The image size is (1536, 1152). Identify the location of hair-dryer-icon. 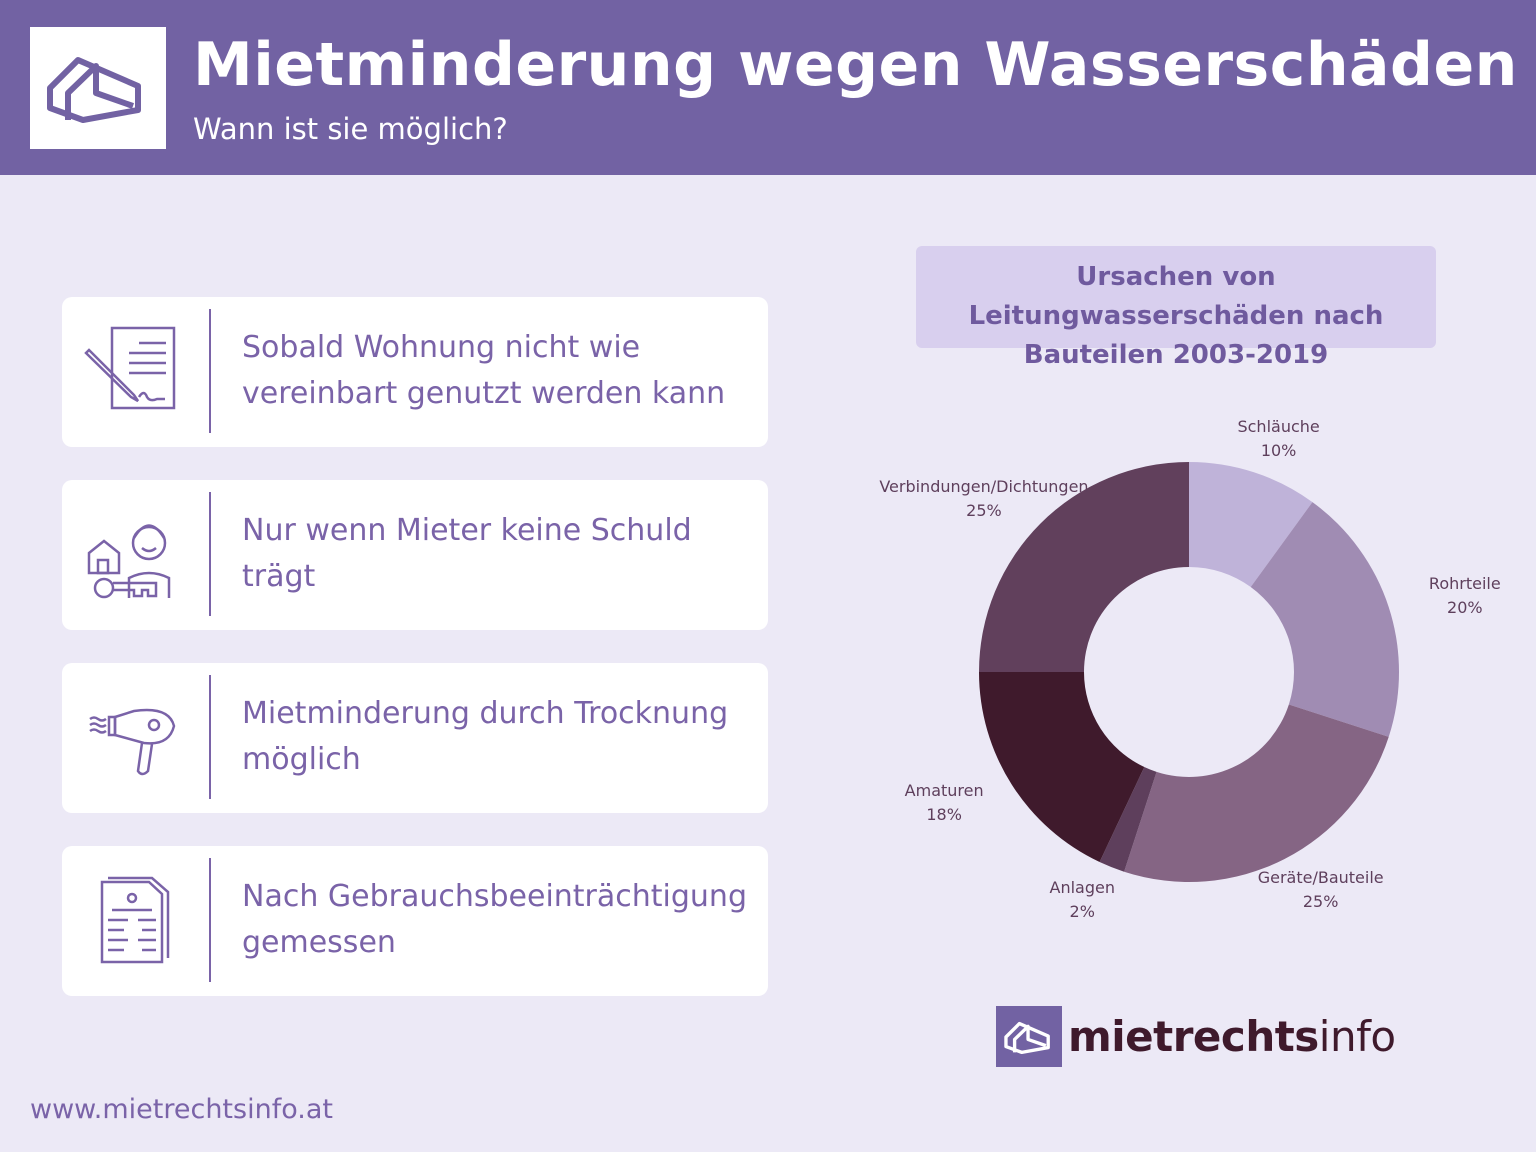
(132, 742).